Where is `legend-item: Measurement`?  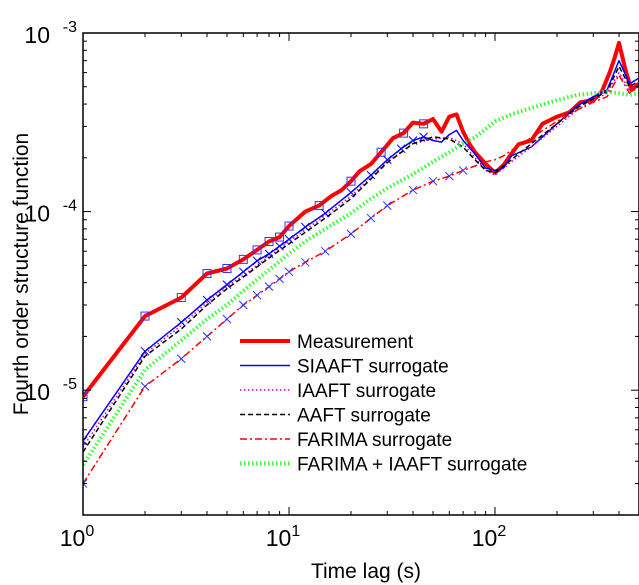 legend-item: Measurement is located at coordinates (327, 342).